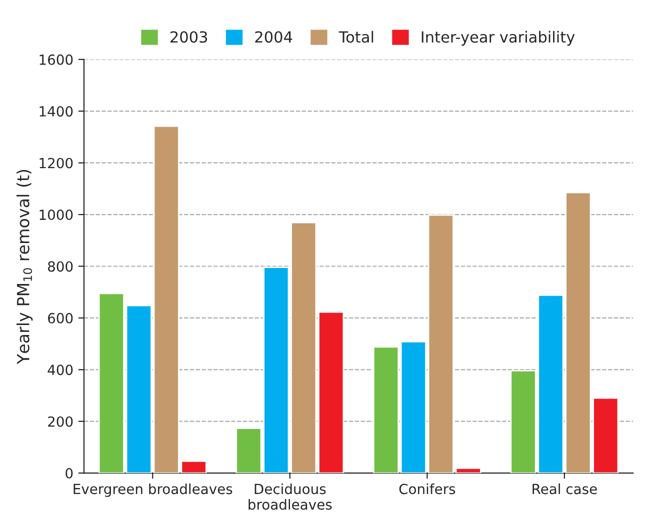 This screenshot has width=646, height=517. I want to click on y-tick-label: 1400, so click(56, 111).